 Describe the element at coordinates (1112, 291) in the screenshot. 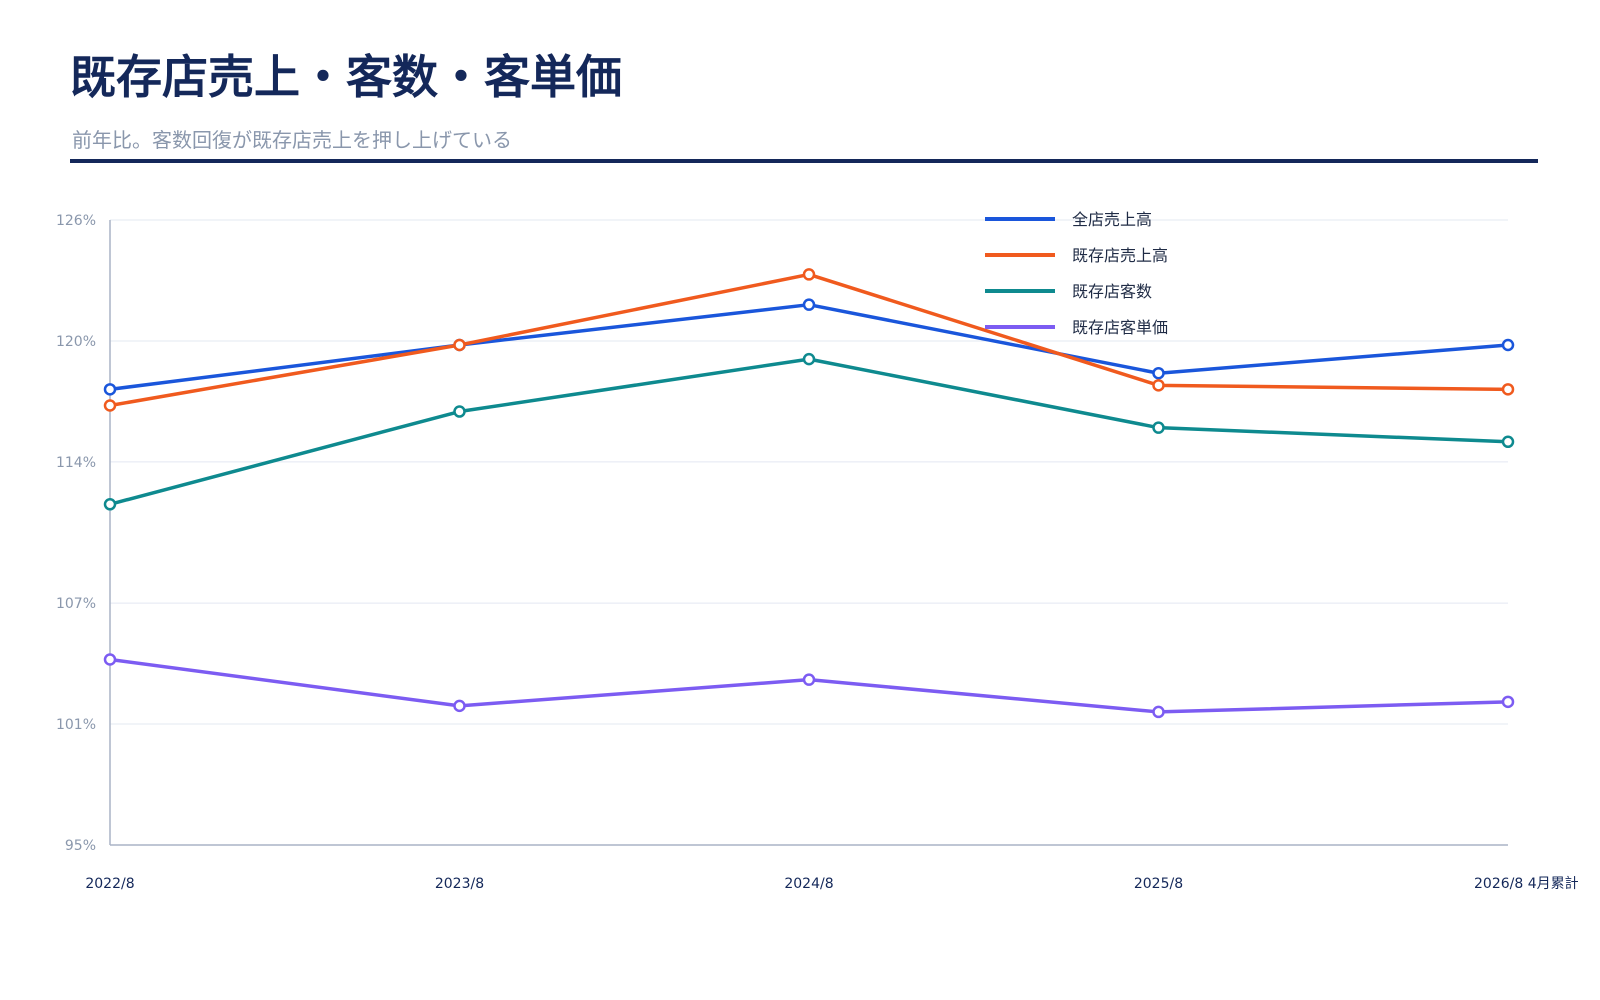

I see `legend-label: 既存店客数` at that location.